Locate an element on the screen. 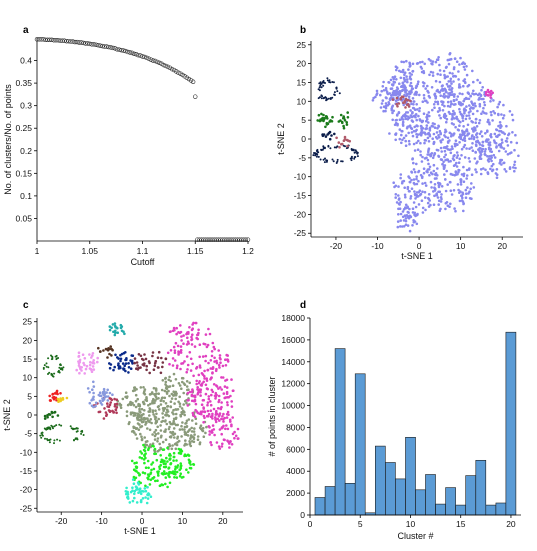  y-tick-label: 12000 is located at coordinates (293, 384).